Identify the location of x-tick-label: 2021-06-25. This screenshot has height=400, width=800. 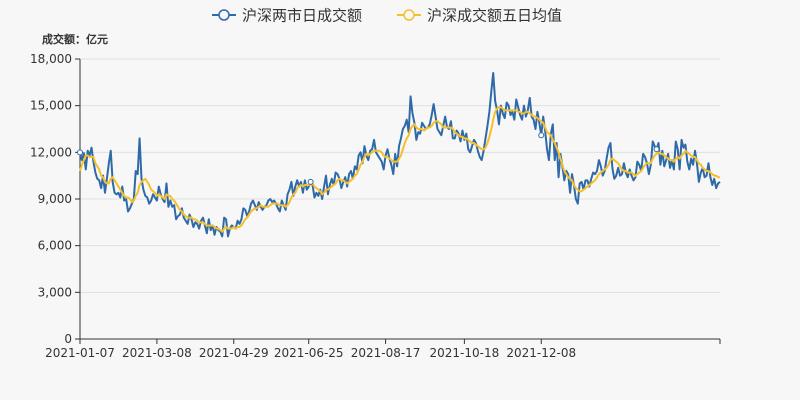
(309, 353).